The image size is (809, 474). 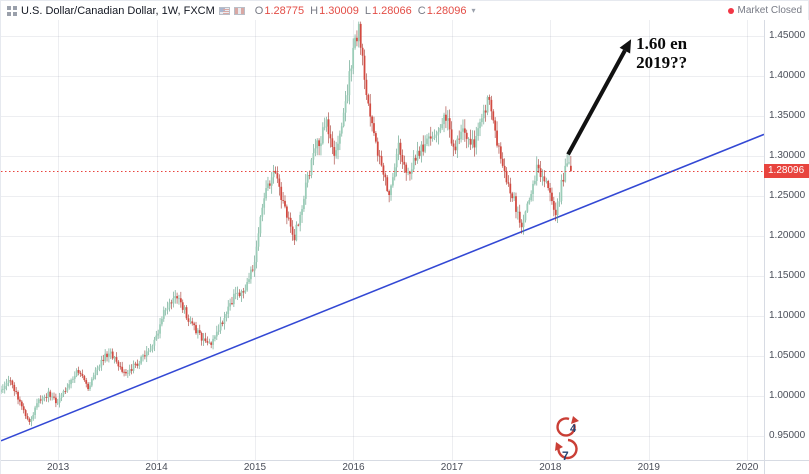 I want to click on close-label: C, so click(x=421, y=10).